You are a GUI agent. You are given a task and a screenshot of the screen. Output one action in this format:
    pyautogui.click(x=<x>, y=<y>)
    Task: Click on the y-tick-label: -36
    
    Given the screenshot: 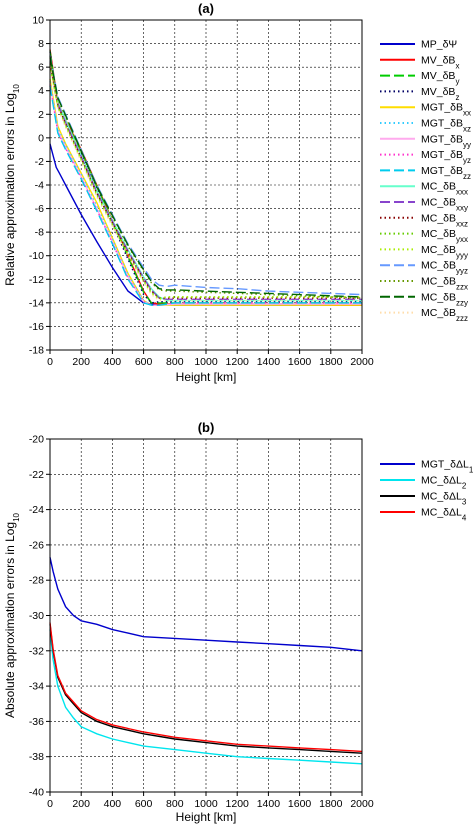 What is the action you would take?
    pyautogui.click(x=36, y=722)
    